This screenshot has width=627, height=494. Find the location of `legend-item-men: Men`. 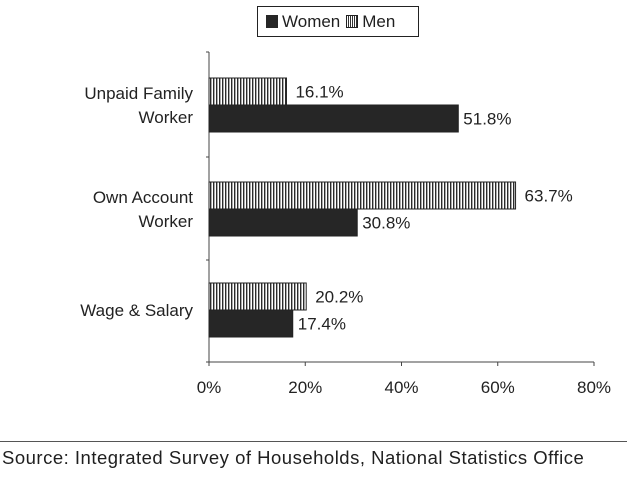

legend-item-men: Men is located at coordinates (370, 22).